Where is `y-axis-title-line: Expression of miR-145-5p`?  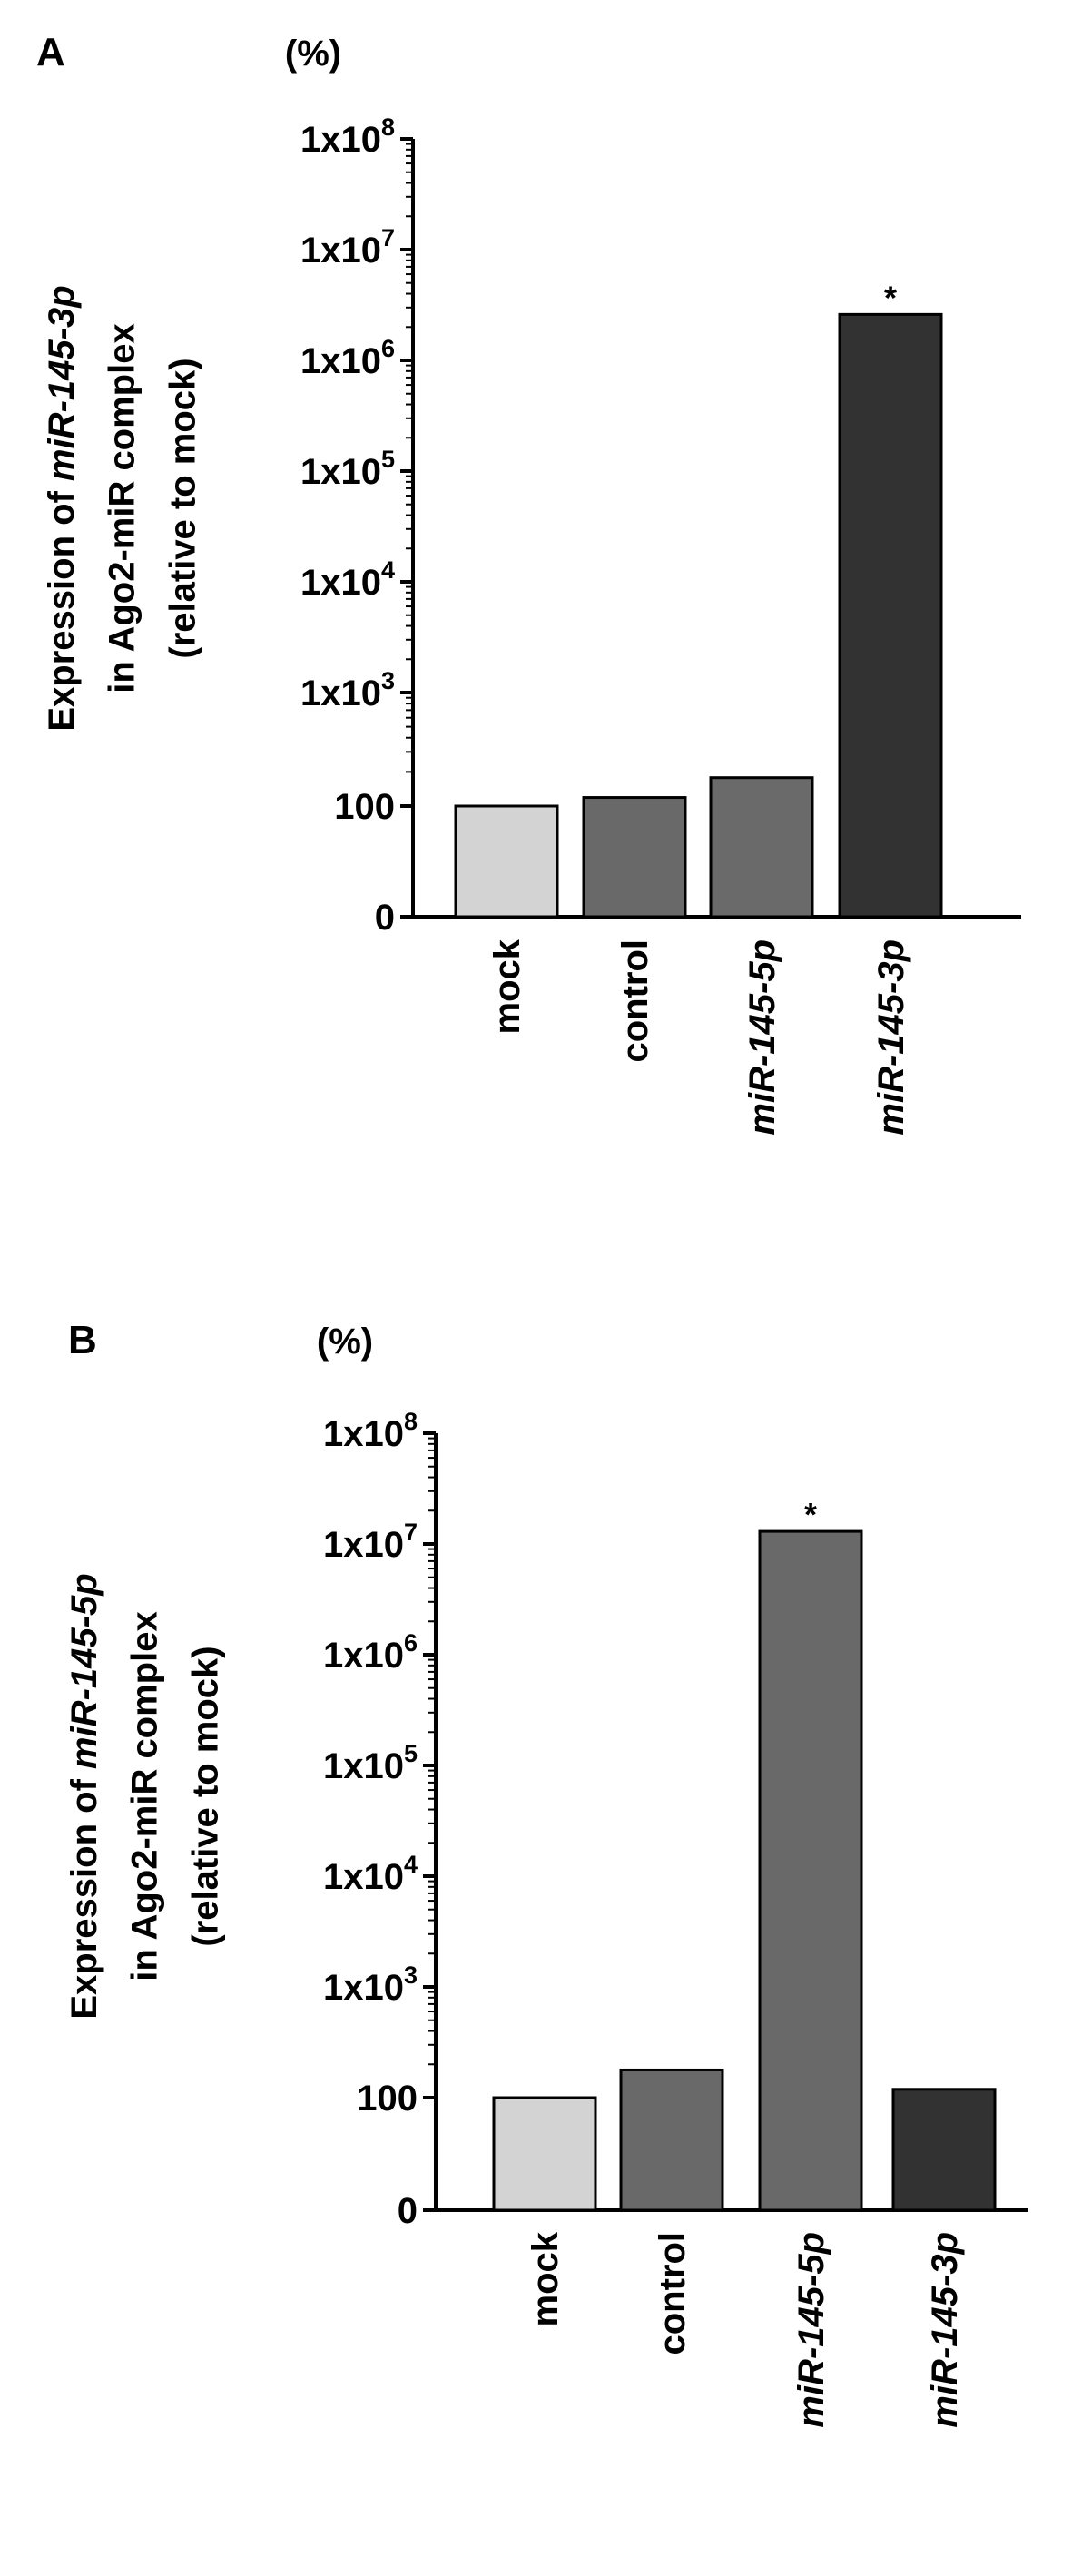
y-axis-title-line: Expression of miR-145-5p is located at coordinates (84, 1796).